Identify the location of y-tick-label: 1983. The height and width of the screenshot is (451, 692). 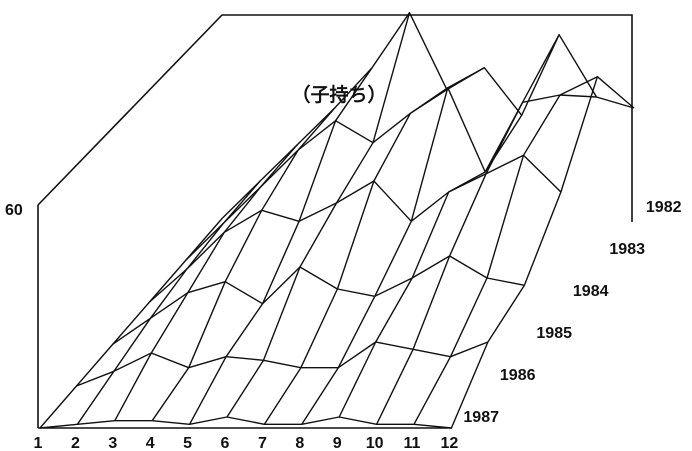
(627, 249).